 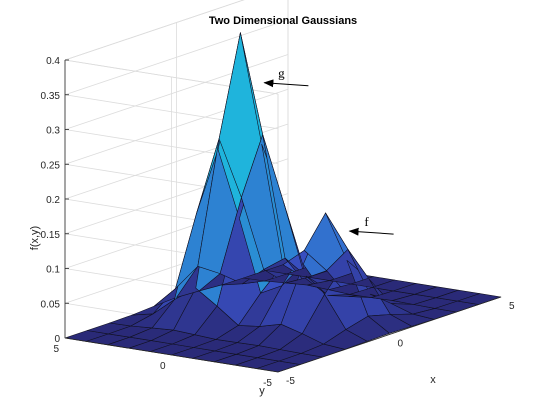 What do you see at coordinates (53, 200) in the screenshot?
I see `z-tick-label: 0.2` at bounding box center [53, 200].